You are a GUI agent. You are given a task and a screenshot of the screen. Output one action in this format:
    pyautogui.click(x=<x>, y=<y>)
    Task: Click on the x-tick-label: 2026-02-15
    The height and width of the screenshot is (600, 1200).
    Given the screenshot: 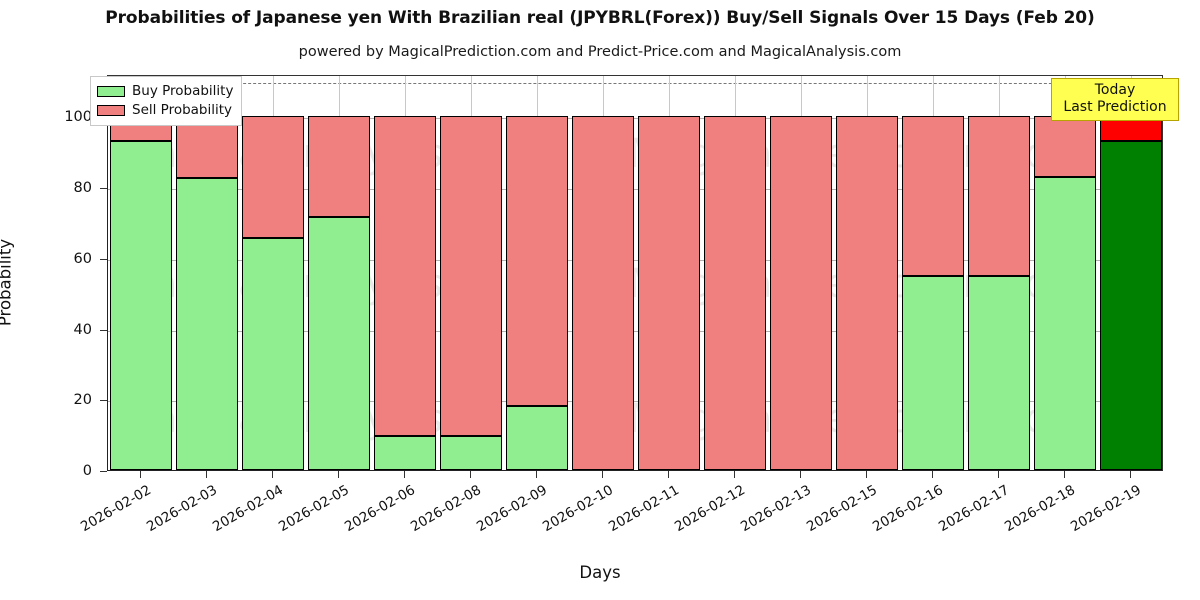 What is the action you would take?
    pyautogui.click(x=842, y=509)
    